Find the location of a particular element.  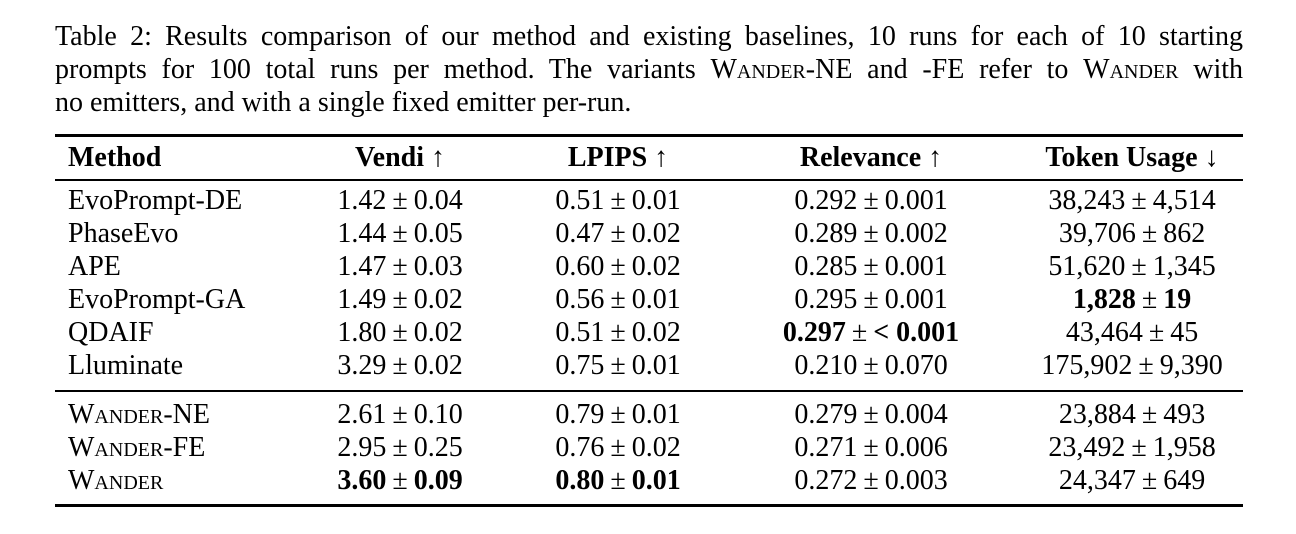

vendi-value: 2.61 ±0.10 is located at coordinates (400, 411).